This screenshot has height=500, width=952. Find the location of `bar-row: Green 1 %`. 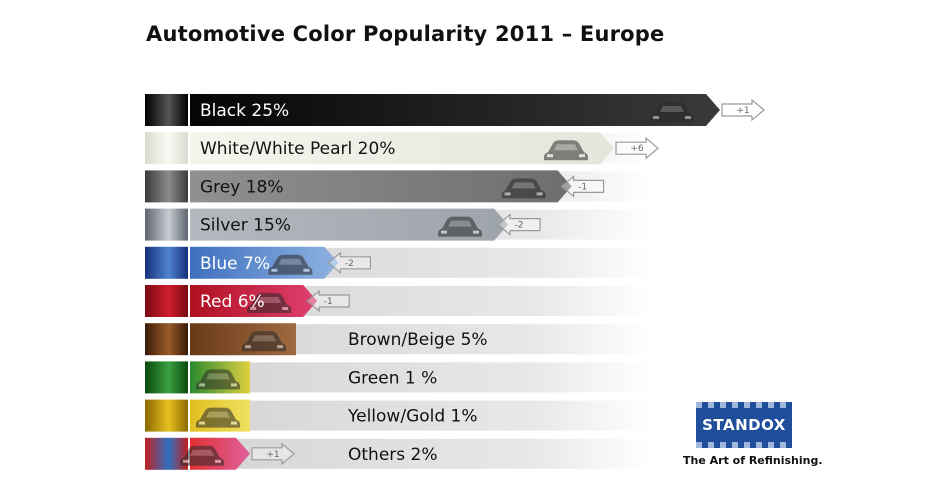

bar-row: Green 1 % is located at coordinates (397, 377).